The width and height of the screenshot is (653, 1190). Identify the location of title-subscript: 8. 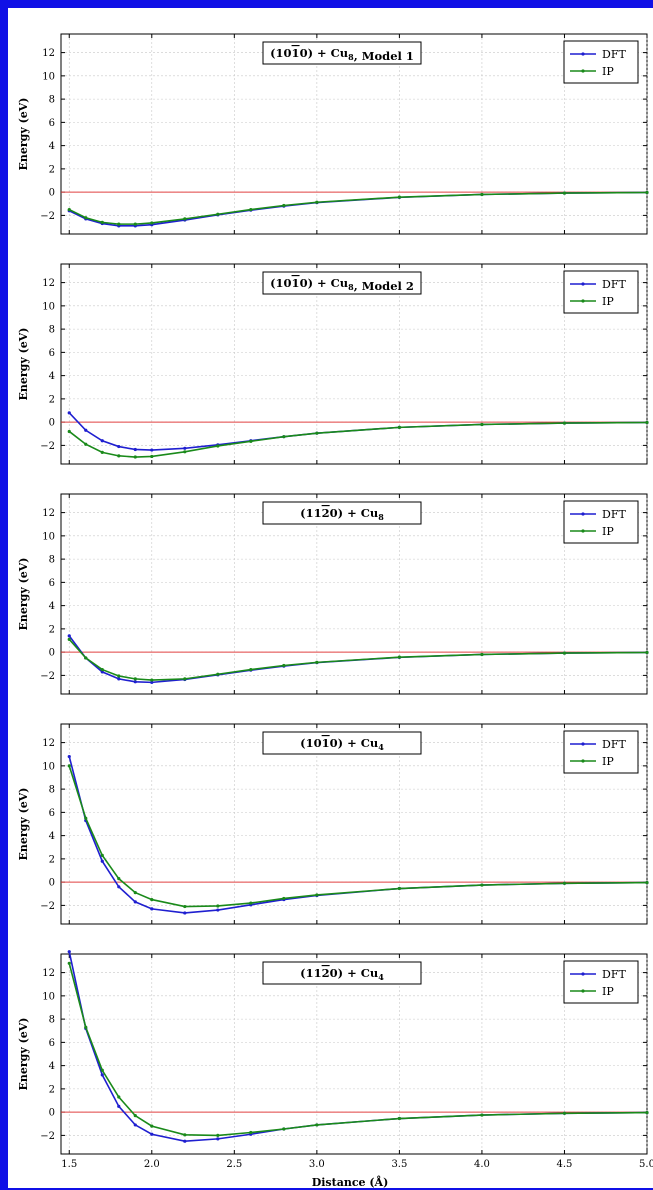
(381, 517).